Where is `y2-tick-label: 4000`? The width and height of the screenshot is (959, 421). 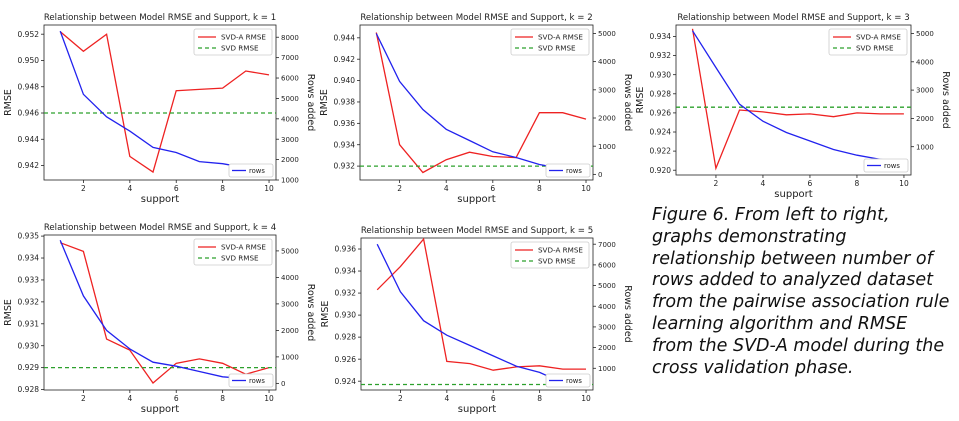 y2-tick-label: 4000 is located at coordinates (290, 119).